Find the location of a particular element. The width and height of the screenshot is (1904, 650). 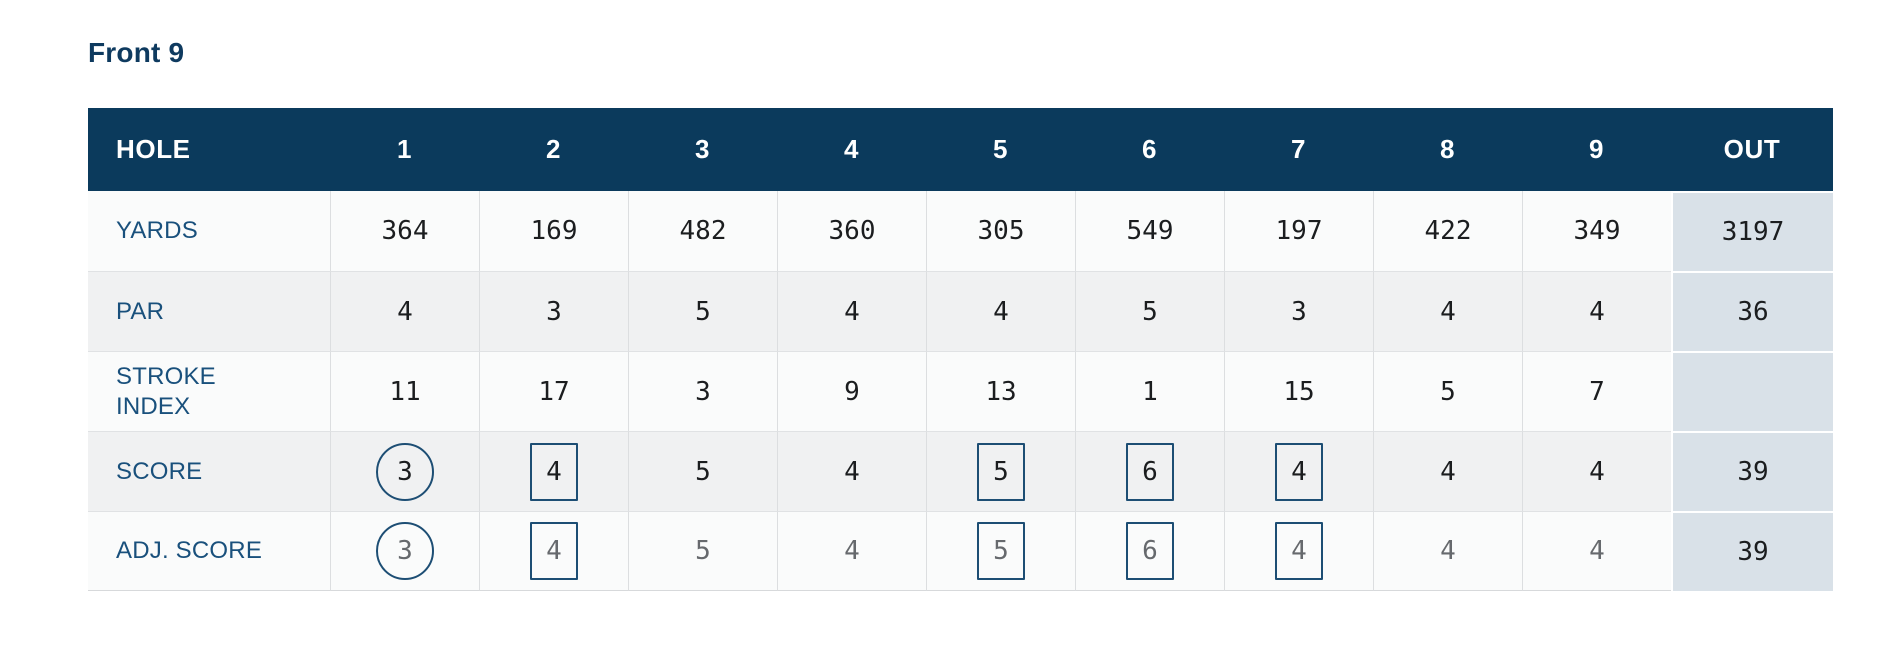

cell-score-hole-9: 4 is located at coordinates (1596, 471).